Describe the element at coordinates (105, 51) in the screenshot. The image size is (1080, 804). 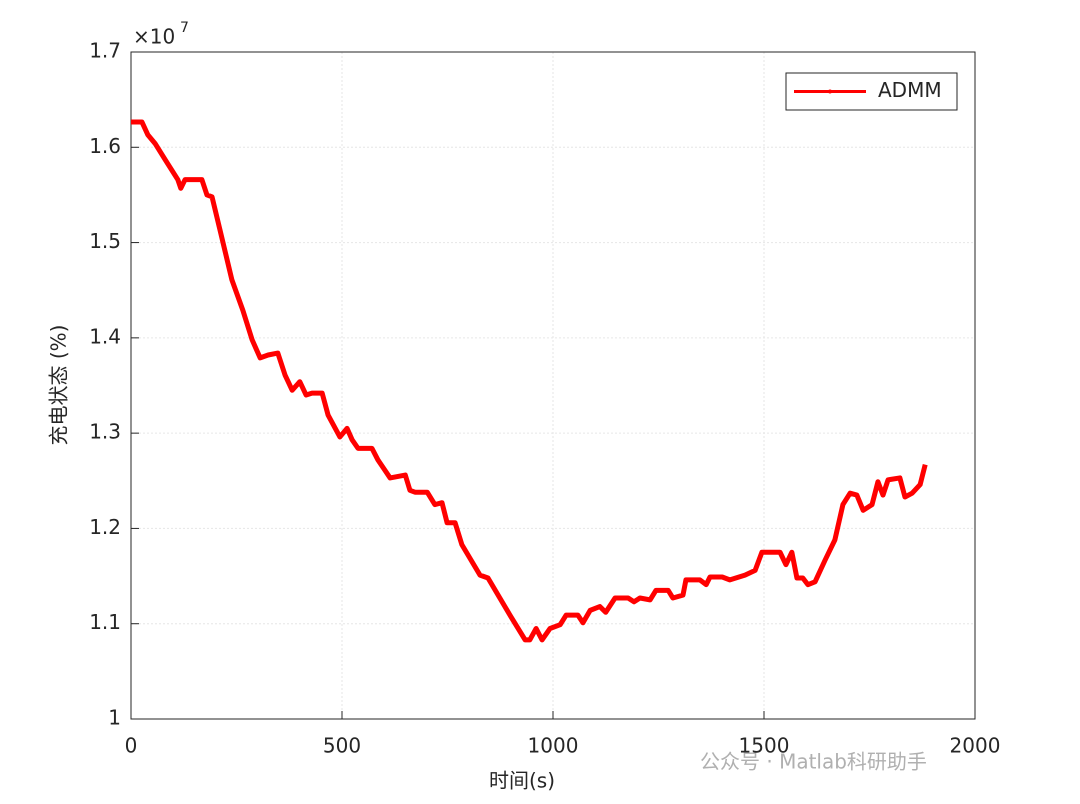
I see `y-tick-label: 1.7` at that location.